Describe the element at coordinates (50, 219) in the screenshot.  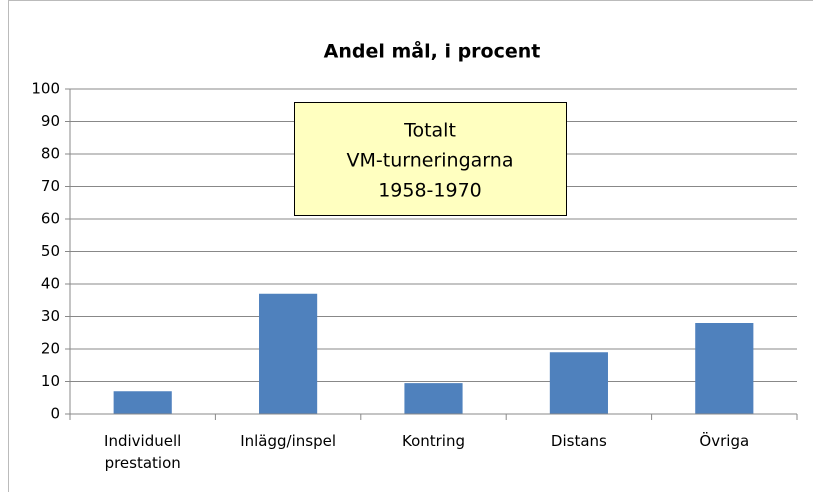
I see `y-tick-label: 60` at that location.